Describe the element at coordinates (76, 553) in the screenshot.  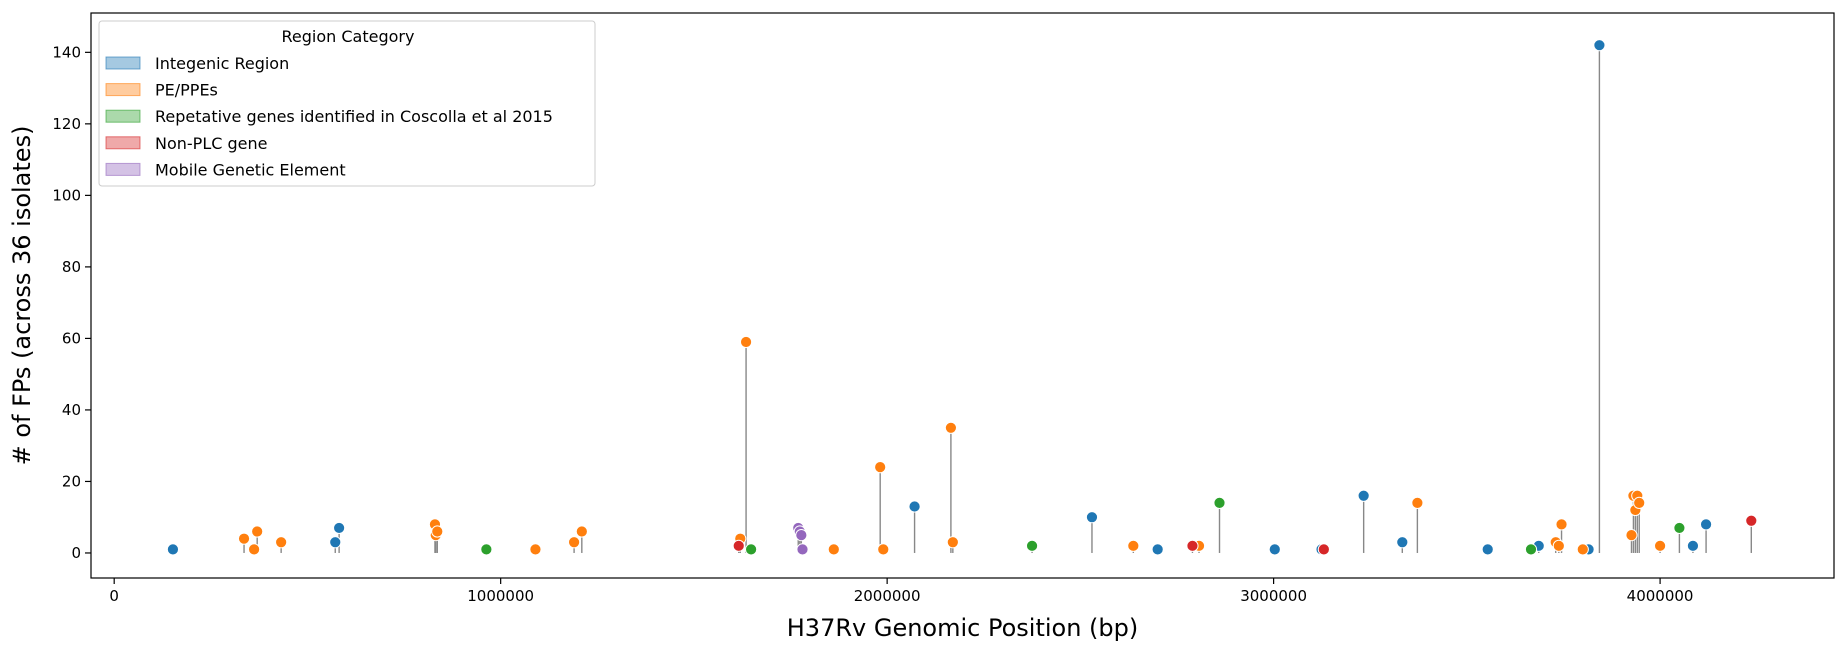
I see `y-tick-label: 0` at that location.